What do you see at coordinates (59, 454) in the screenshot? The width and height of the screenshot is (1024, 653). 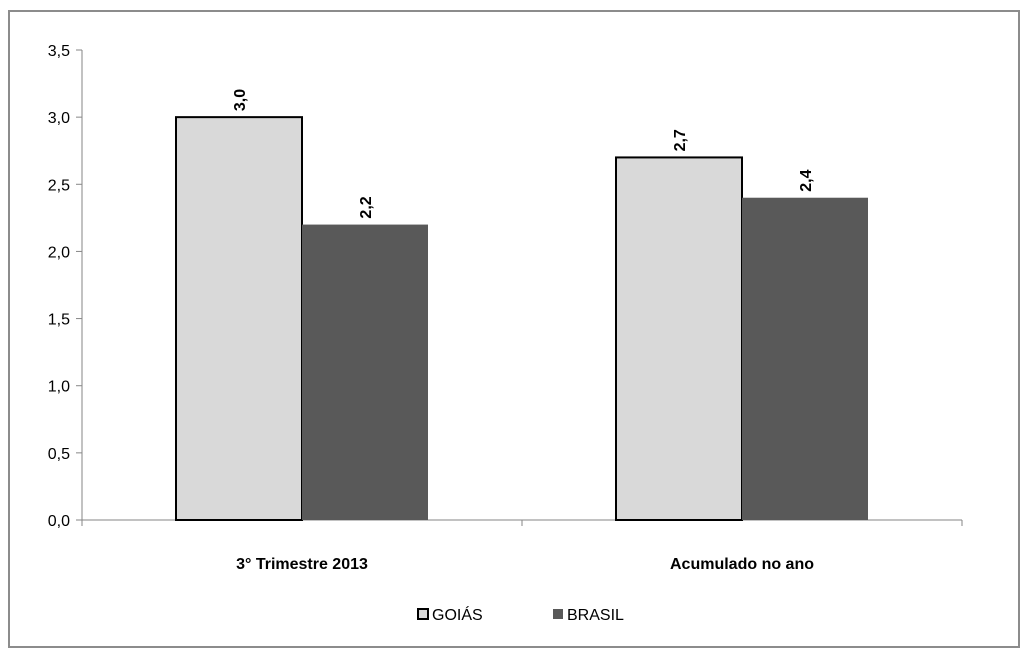 I see `y-tick-label: 0,5` at bounding box center [59, 454].